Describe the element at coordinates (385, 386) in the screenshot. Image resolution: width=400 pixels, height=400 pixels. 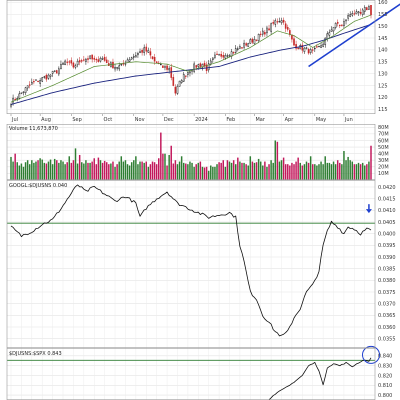
I see `ratio2-tick-label: 0.810` at that location.